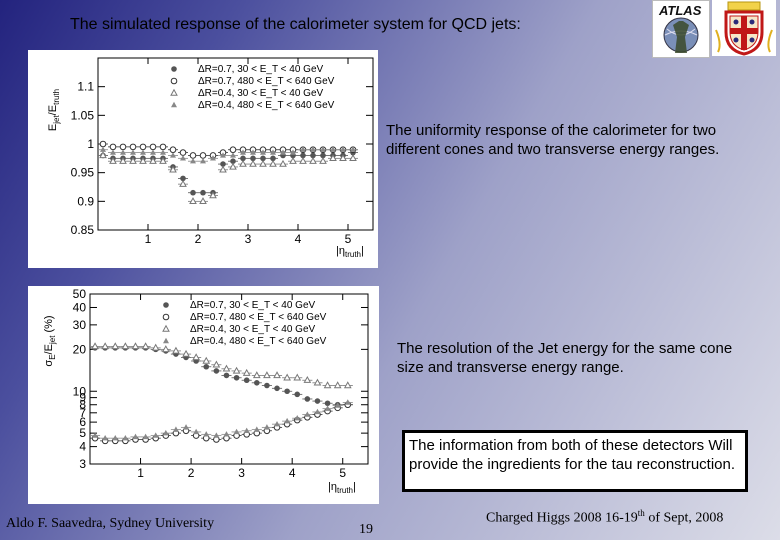  What do you see at coordinates (684, 518) in the screenshot?
I see `footer-conference-post: of Sept, 2008` at bounding box center [684, 518].